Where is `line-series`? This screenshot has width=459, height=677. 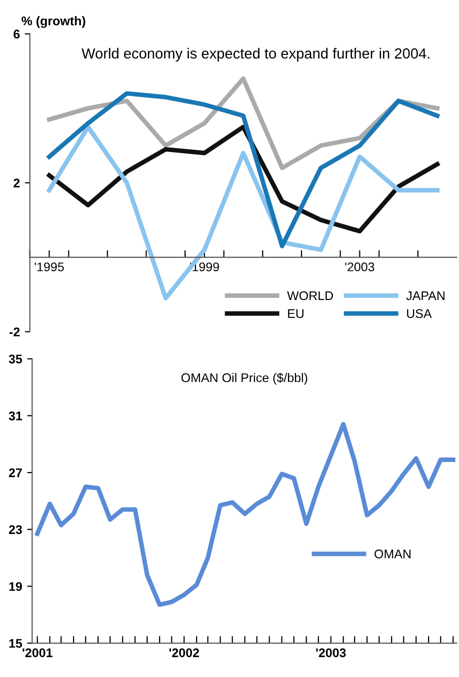
line-series is located at coordinates (243, 179).